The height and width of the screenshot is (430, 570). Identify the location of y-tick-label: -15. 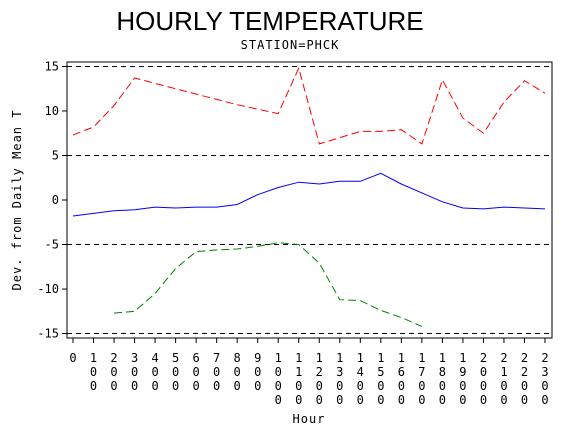
(48, 334).